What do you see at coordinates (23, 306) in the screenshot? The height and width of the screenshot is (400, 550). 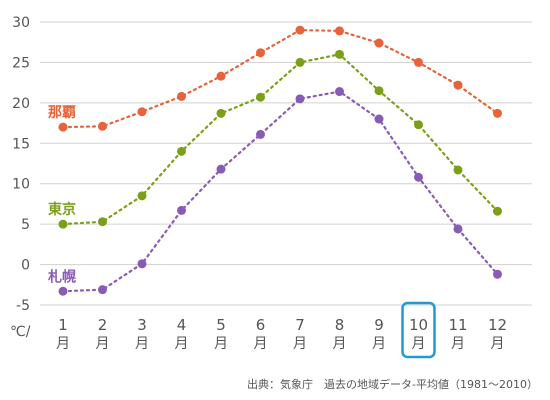 I see `y-tick-label: -5` at bounding box center [23, 306].